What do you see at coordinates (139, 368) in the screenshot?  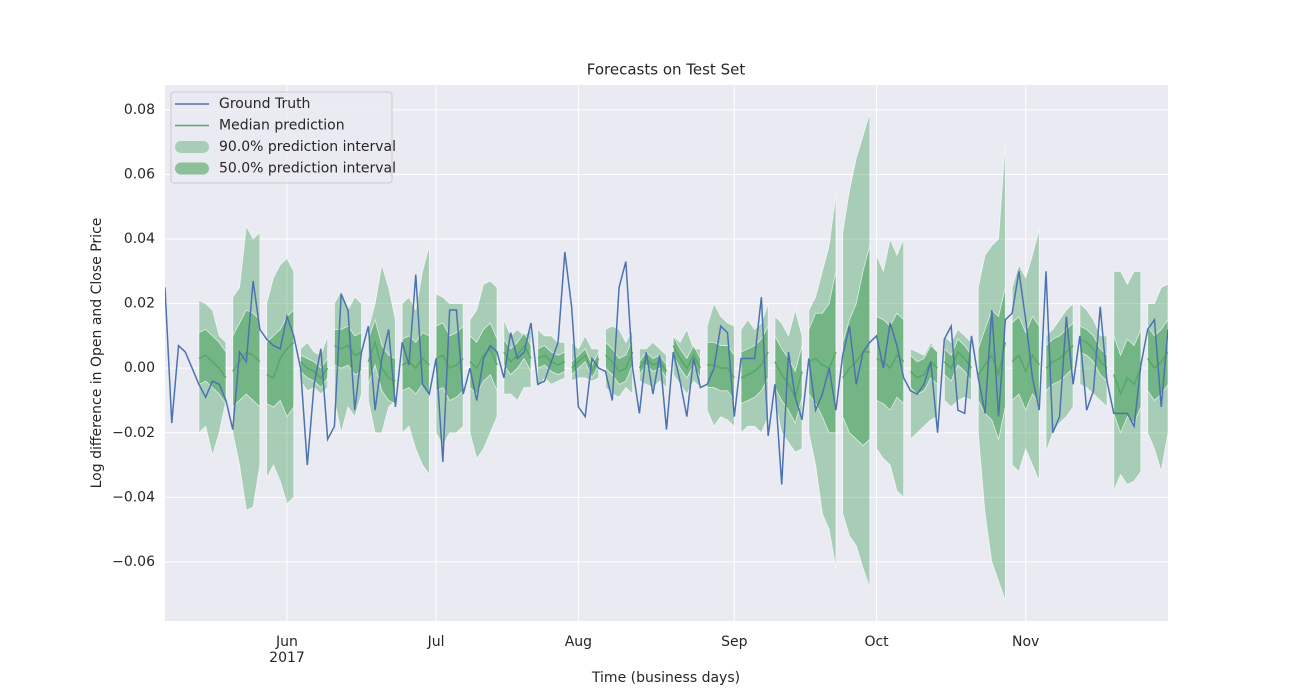 I see `y-tick-label: 0.00` at bounding box center [139, 368].